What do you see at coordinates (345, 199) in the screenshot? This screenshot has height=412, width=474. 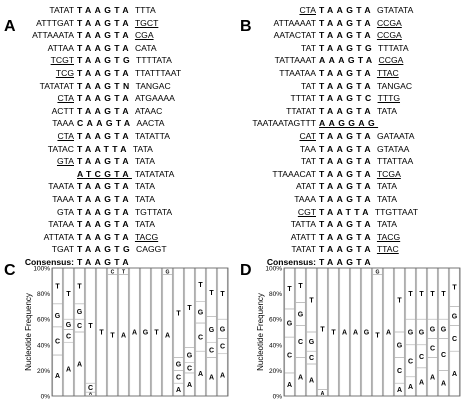 I see `alignment-row: TAAA TAAGTA TATA` at bounding box center [345, 199].